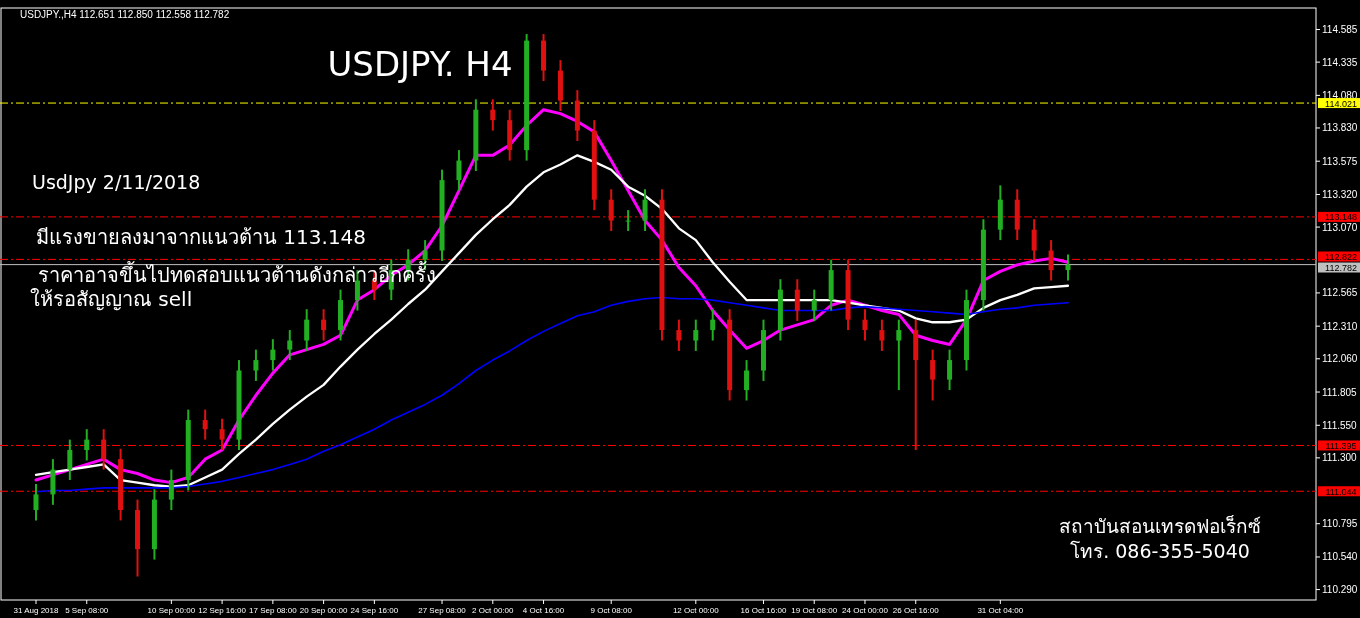 Image resolution: width=1360 pixels, height=618 pixels. Describe the element at coordinates (493, 610) in the screenshot. I see `x-tick-label: 2 Oct 00:00` at that location.